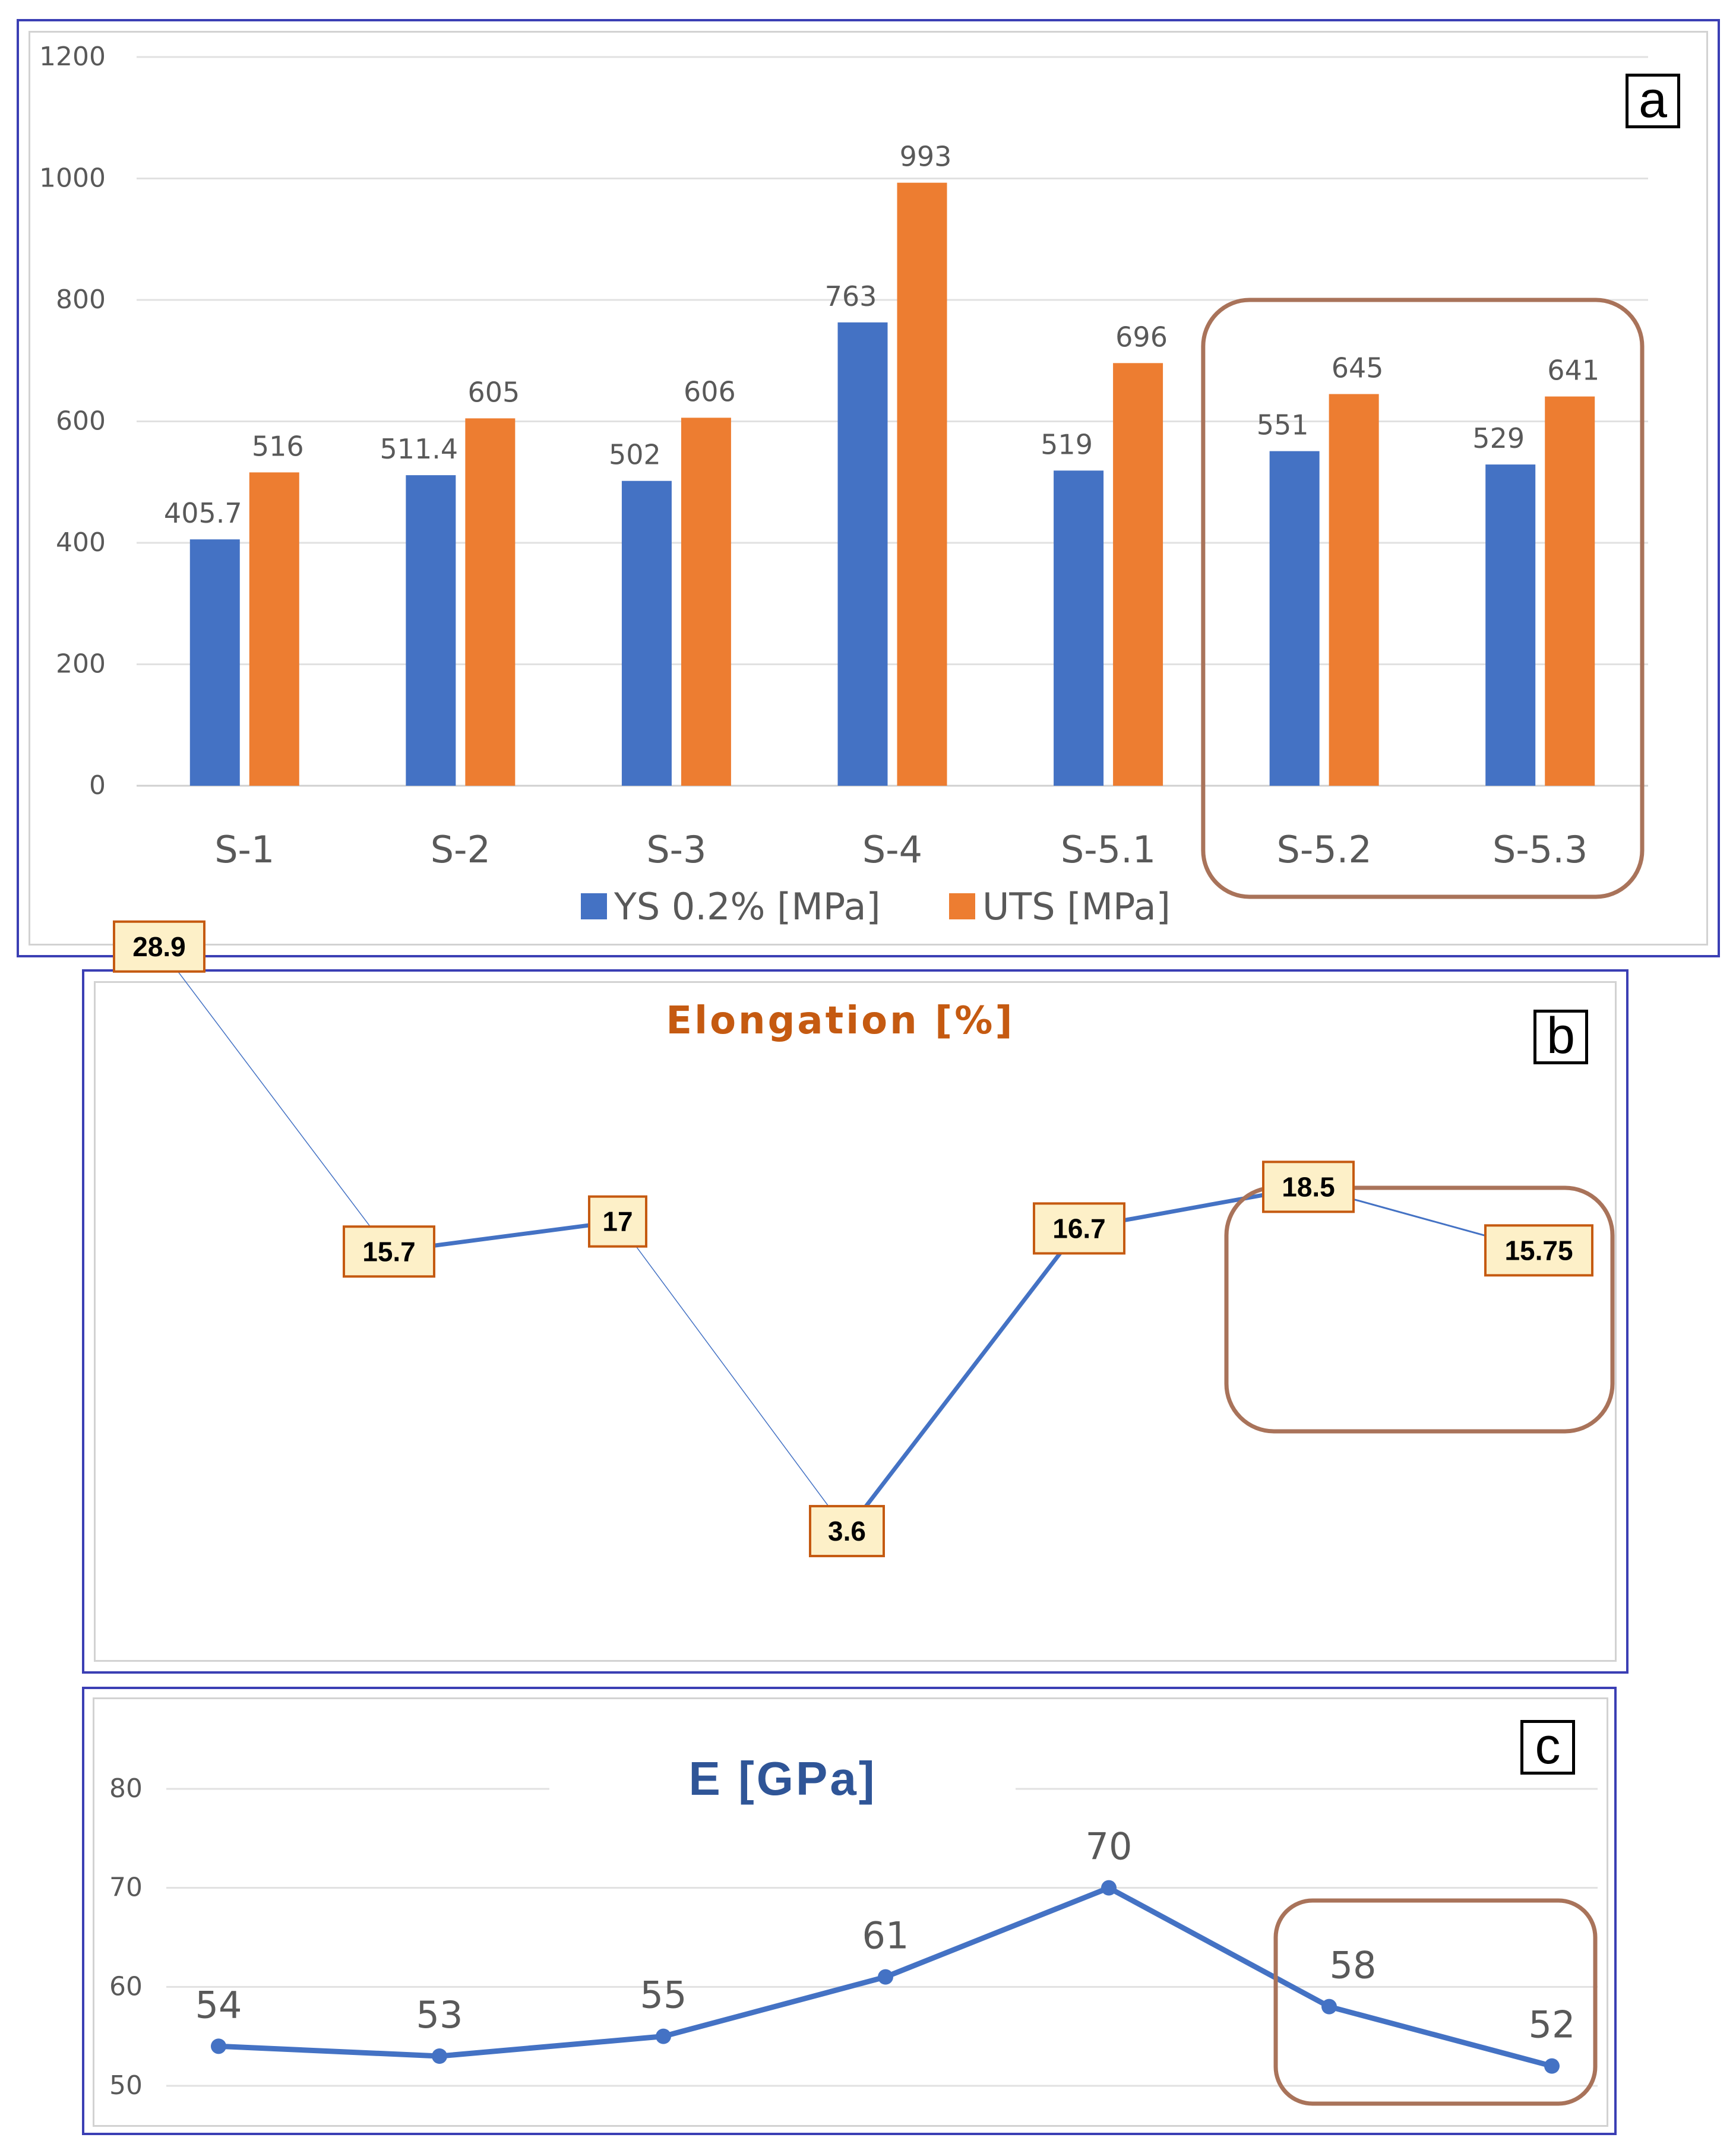 This screenshot has width=1736, height=2147. Describe the element at coordinates (278, 446) in the screenshot. I see `uts-data-label: 516` at that location.